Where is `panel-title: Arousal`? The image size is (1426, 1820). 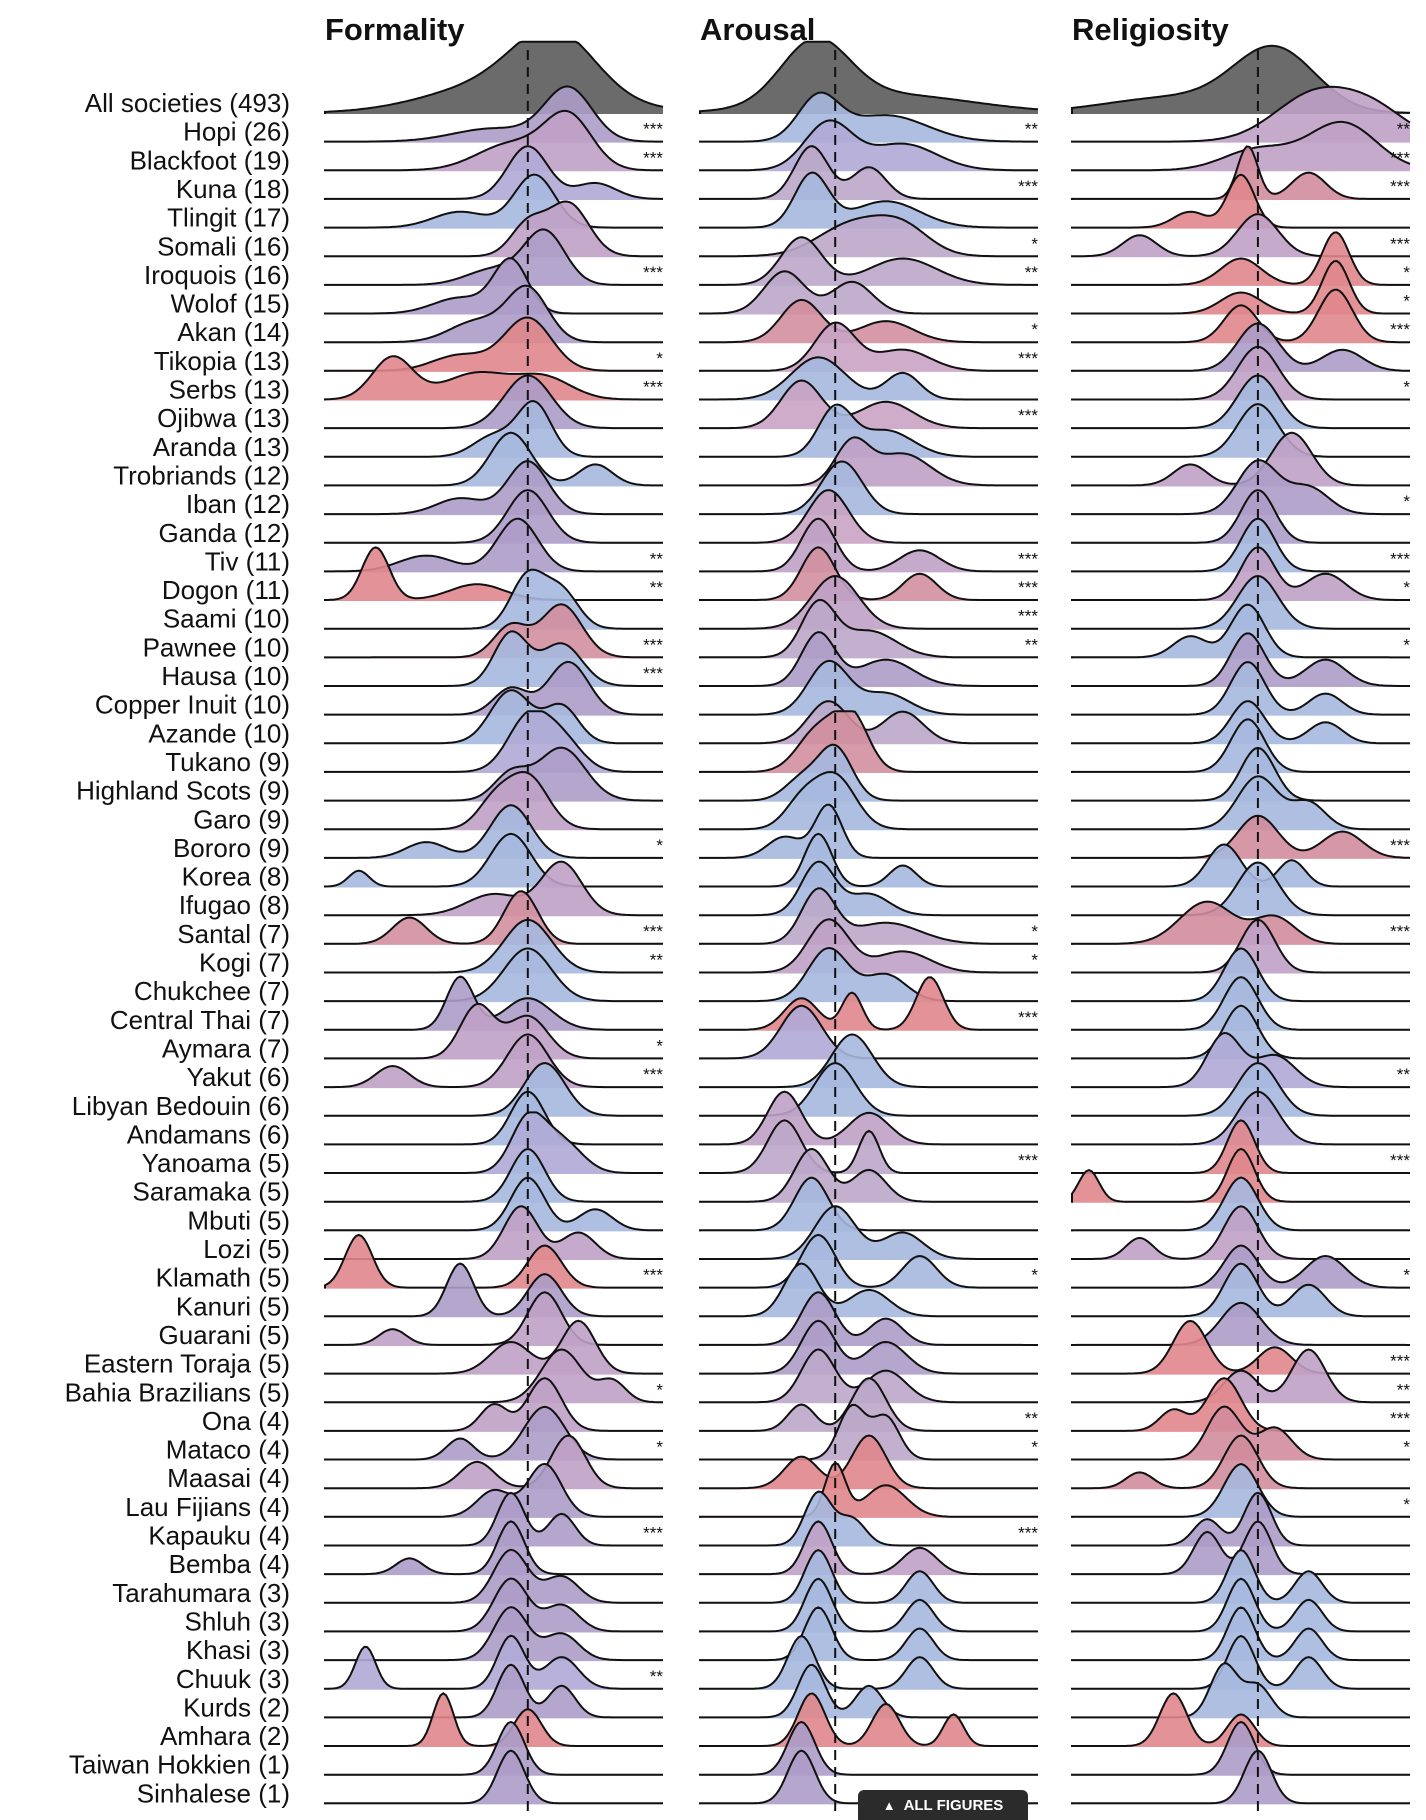 panel-title: Arousal is located at coordinates (757, 29).